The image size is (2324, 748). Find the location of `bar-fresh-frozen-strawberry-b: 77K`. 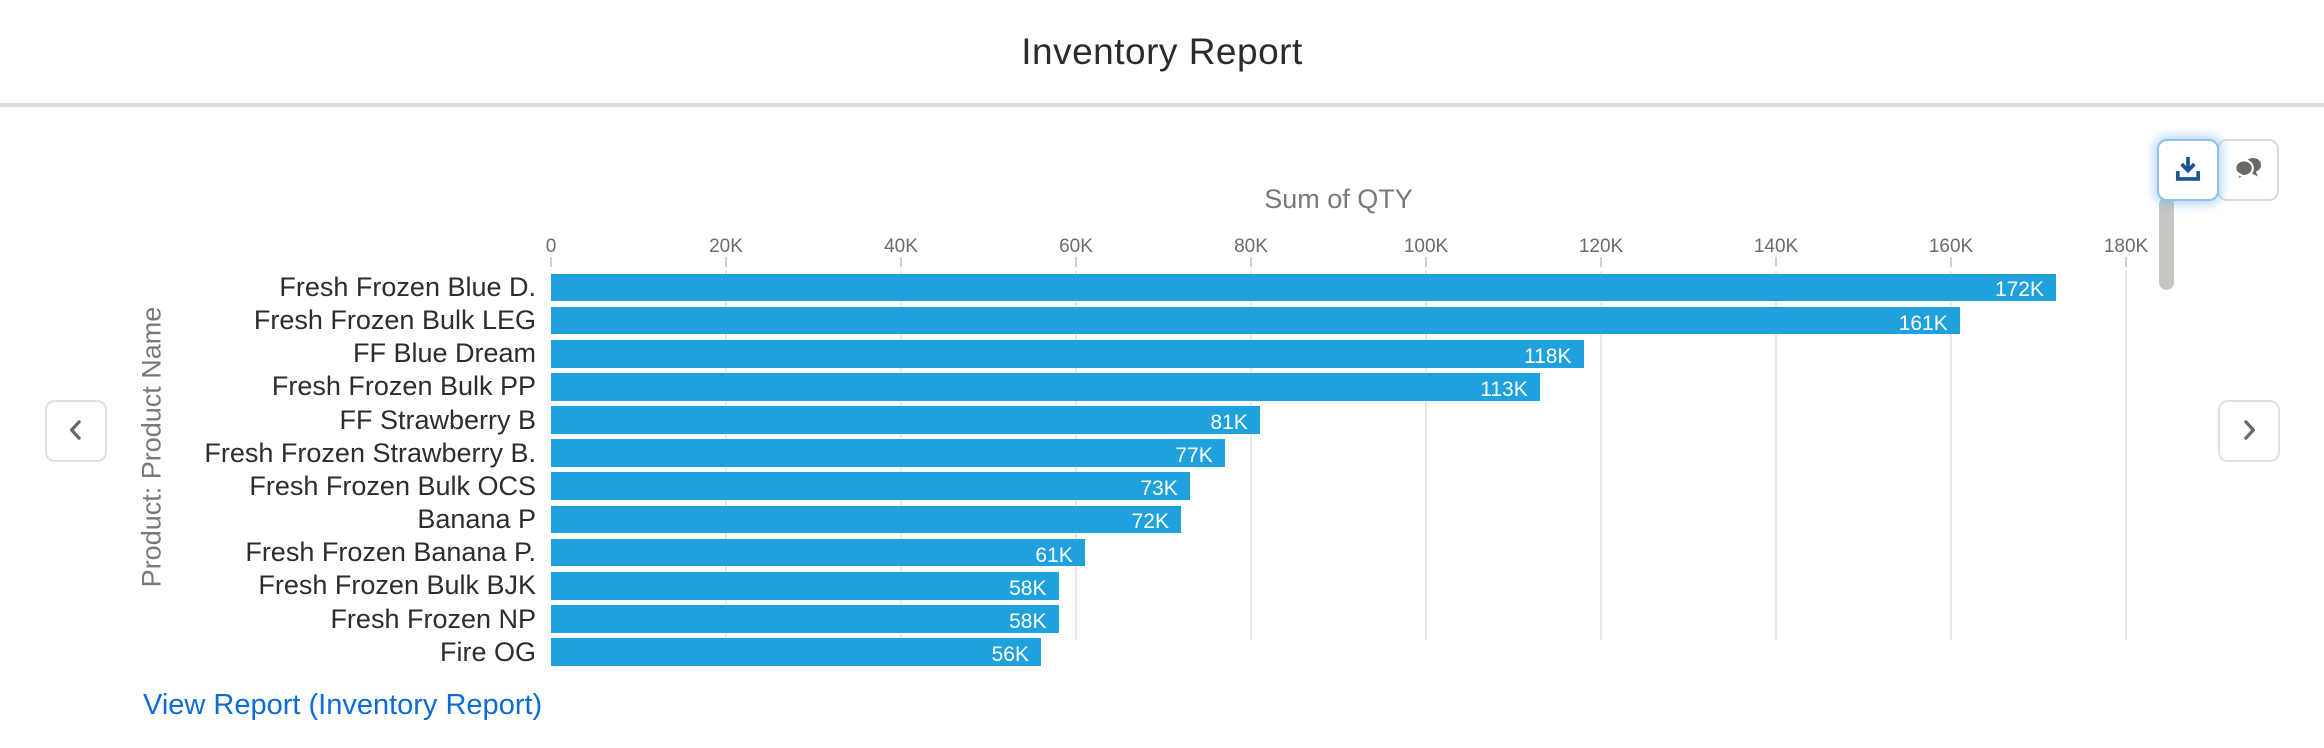

bar-fresh-frozen-strawberry-b: 77K is located at coordinates (888, 453).